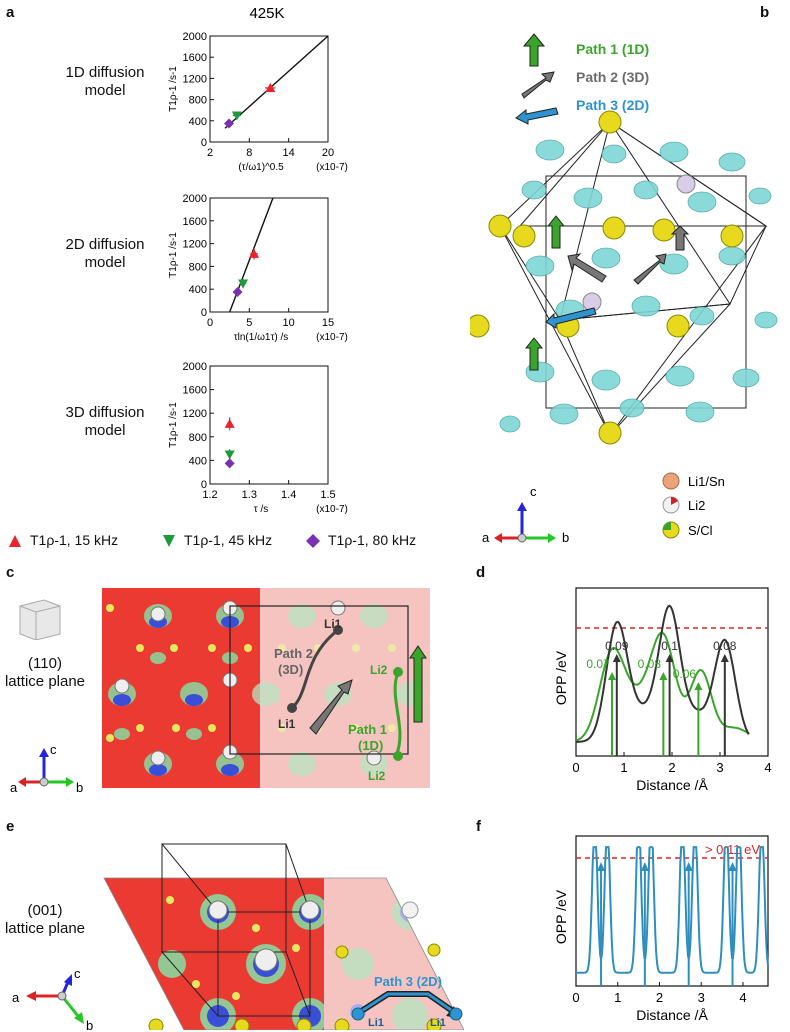 This screenshot has height=1032, width=790. What do you see at coordinates (617, 646) in the screenshot?
I see `peak-label: 0.09` at bounding box center [617, 646].